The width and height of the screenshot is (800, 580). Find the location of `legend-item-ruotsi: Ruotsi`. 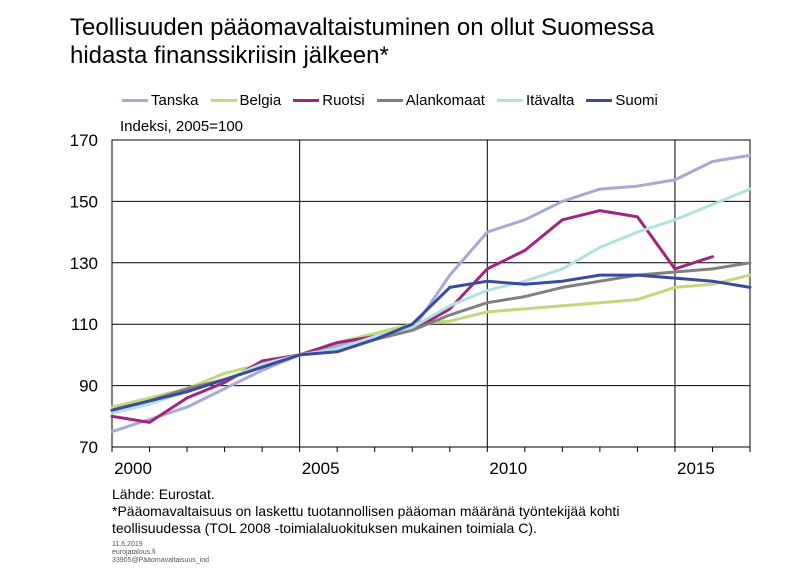

legend-item-ruotsi: Ruotsi is located at coordinates (329, 100).